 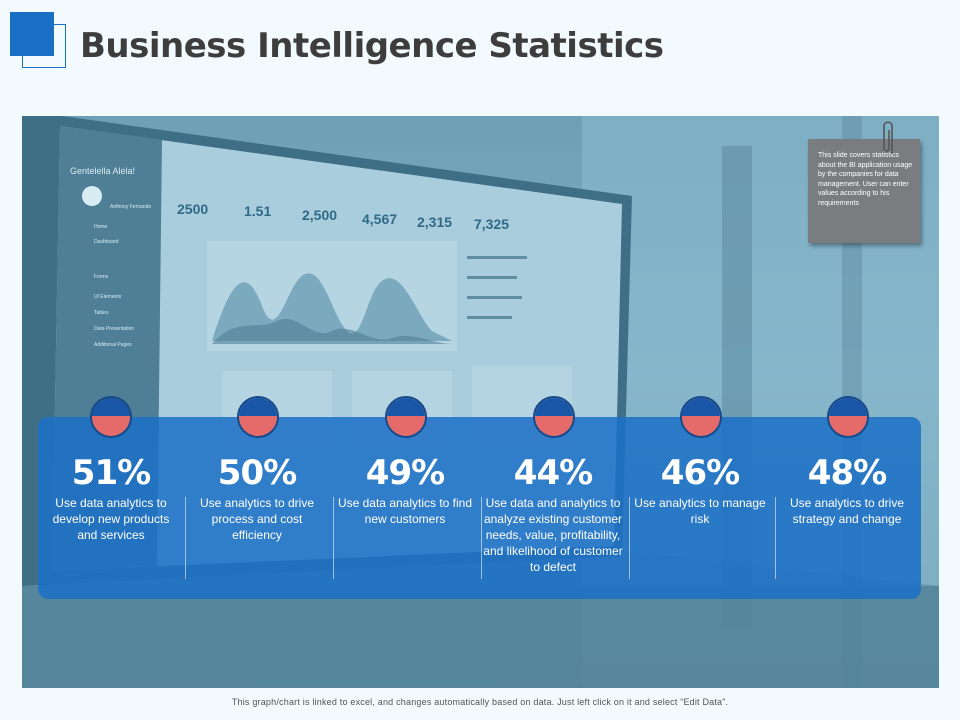 What do you see at coordinates (108, 297) in the screenshot?
I see `svg-text: UI Elements` at bounding box center [108, 297].